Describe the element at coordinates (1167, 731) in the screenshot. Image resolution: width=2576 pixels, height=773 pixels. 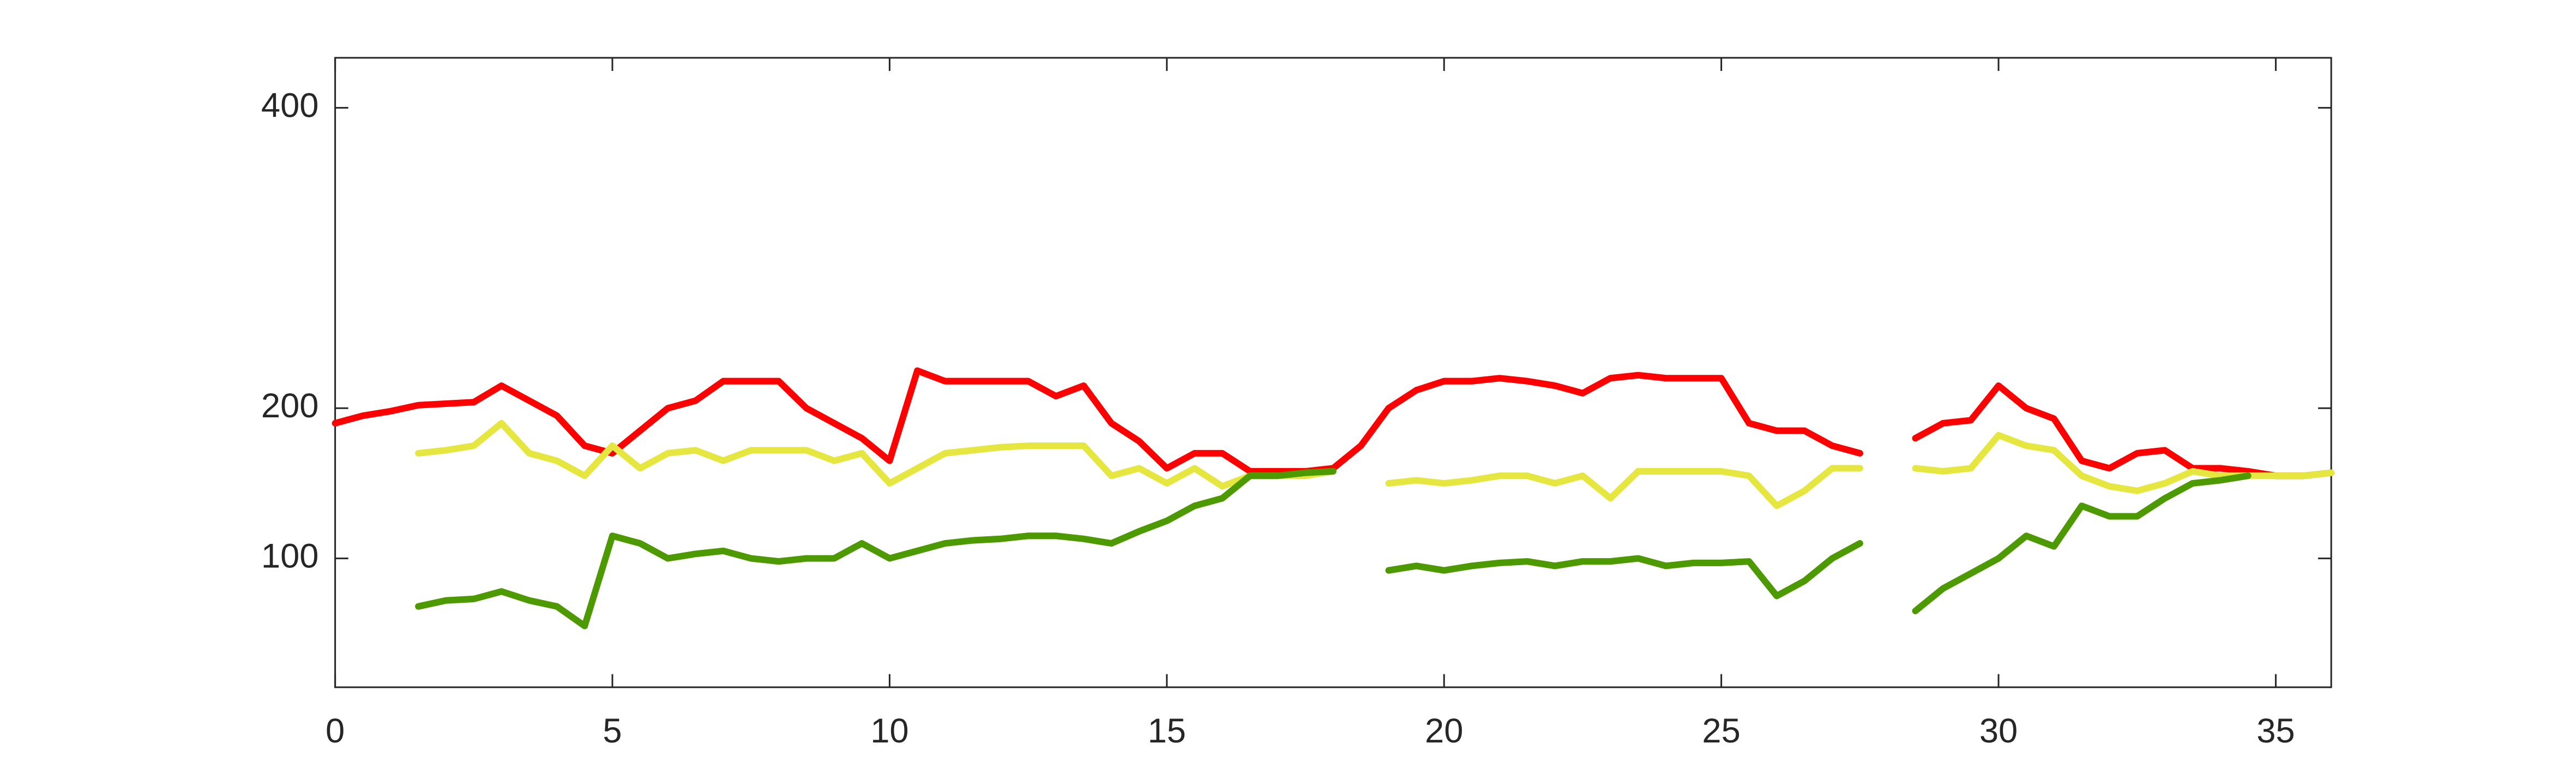
I see `x-tick-label: 15` at that location.